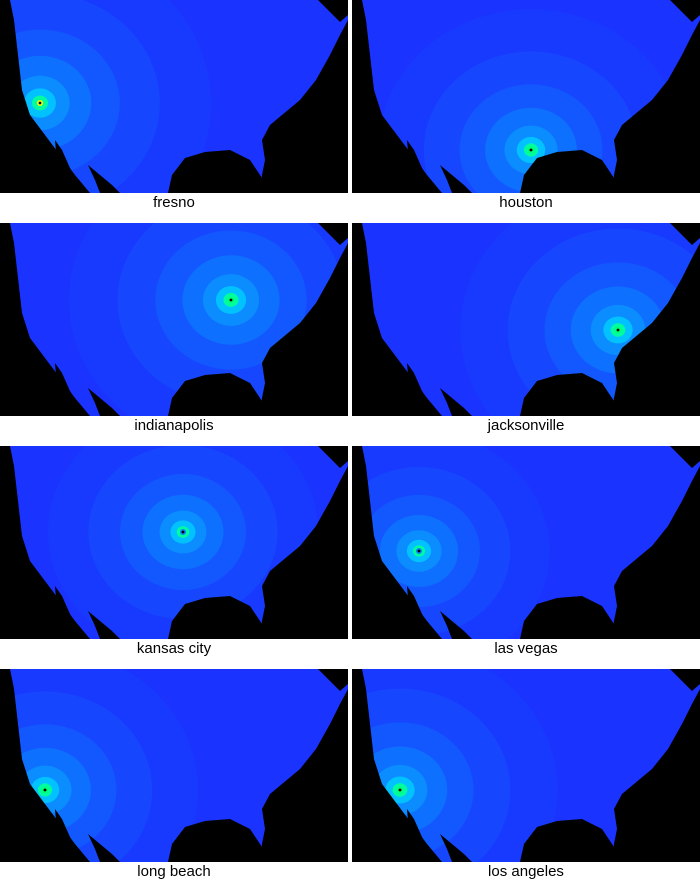 Image resolution: width=700 pixels, height=892 pixels. I want to click on map-panel-houston, so click(526, 96).